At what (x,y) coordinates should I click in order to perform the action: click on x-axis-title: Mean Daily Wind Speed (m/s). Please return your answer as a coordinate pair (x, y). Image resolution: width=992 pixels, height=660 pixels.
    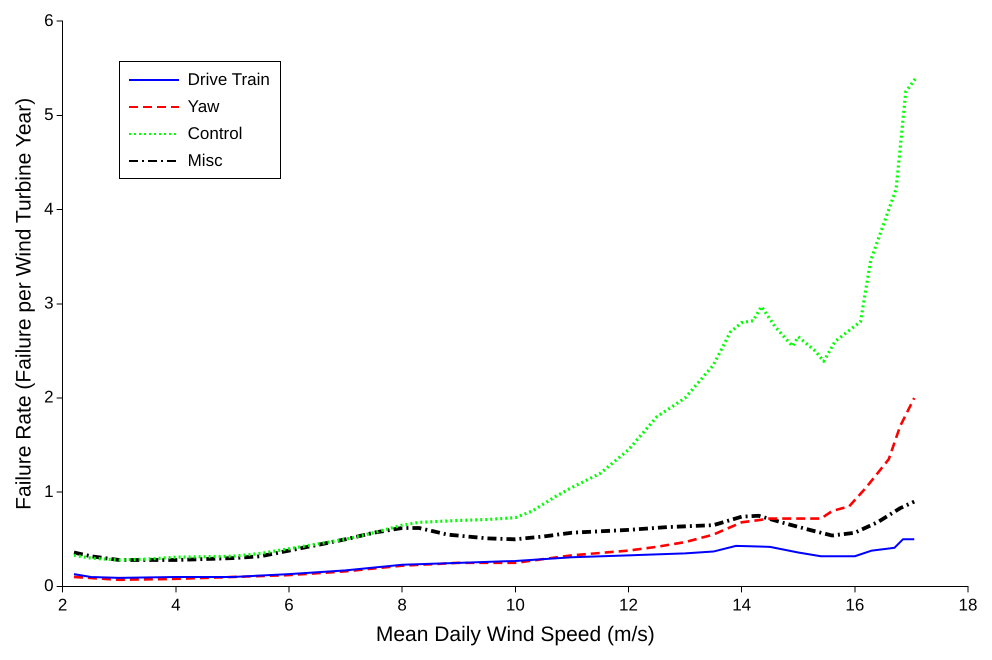
    Looking at the image, I should click on (515, 634).